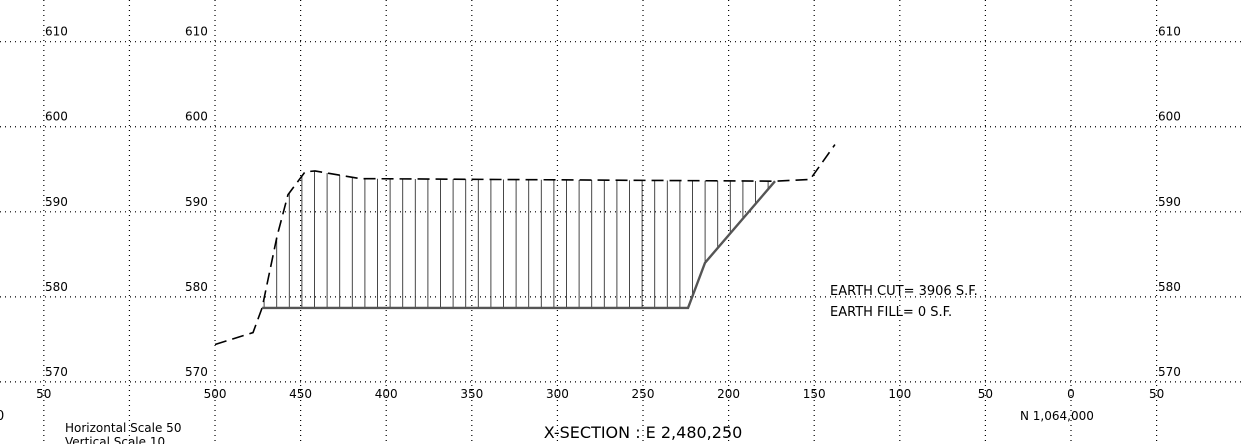 Image resolution: width=1241 pixels, height=444 pixels. I want to click on x-tick-label: 500, so click(215, 394).